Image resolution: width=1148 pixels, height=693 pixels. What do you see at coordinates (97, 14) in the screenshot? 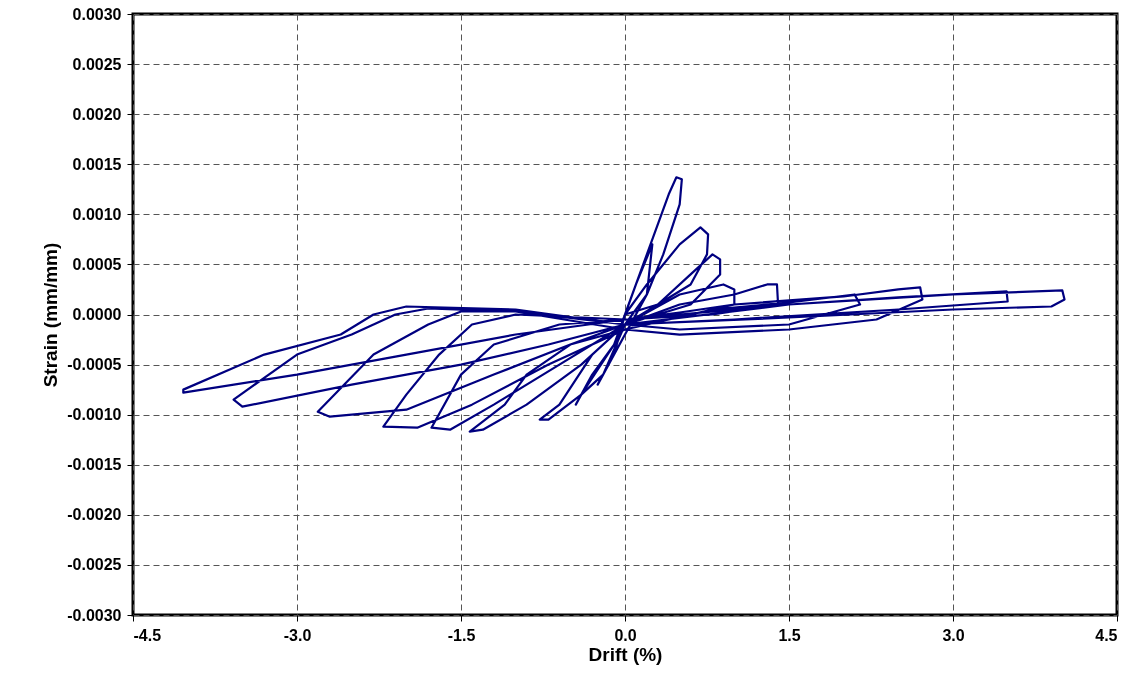
I see `y-tick-label: 0.0030` at bounding box center [97, 14].